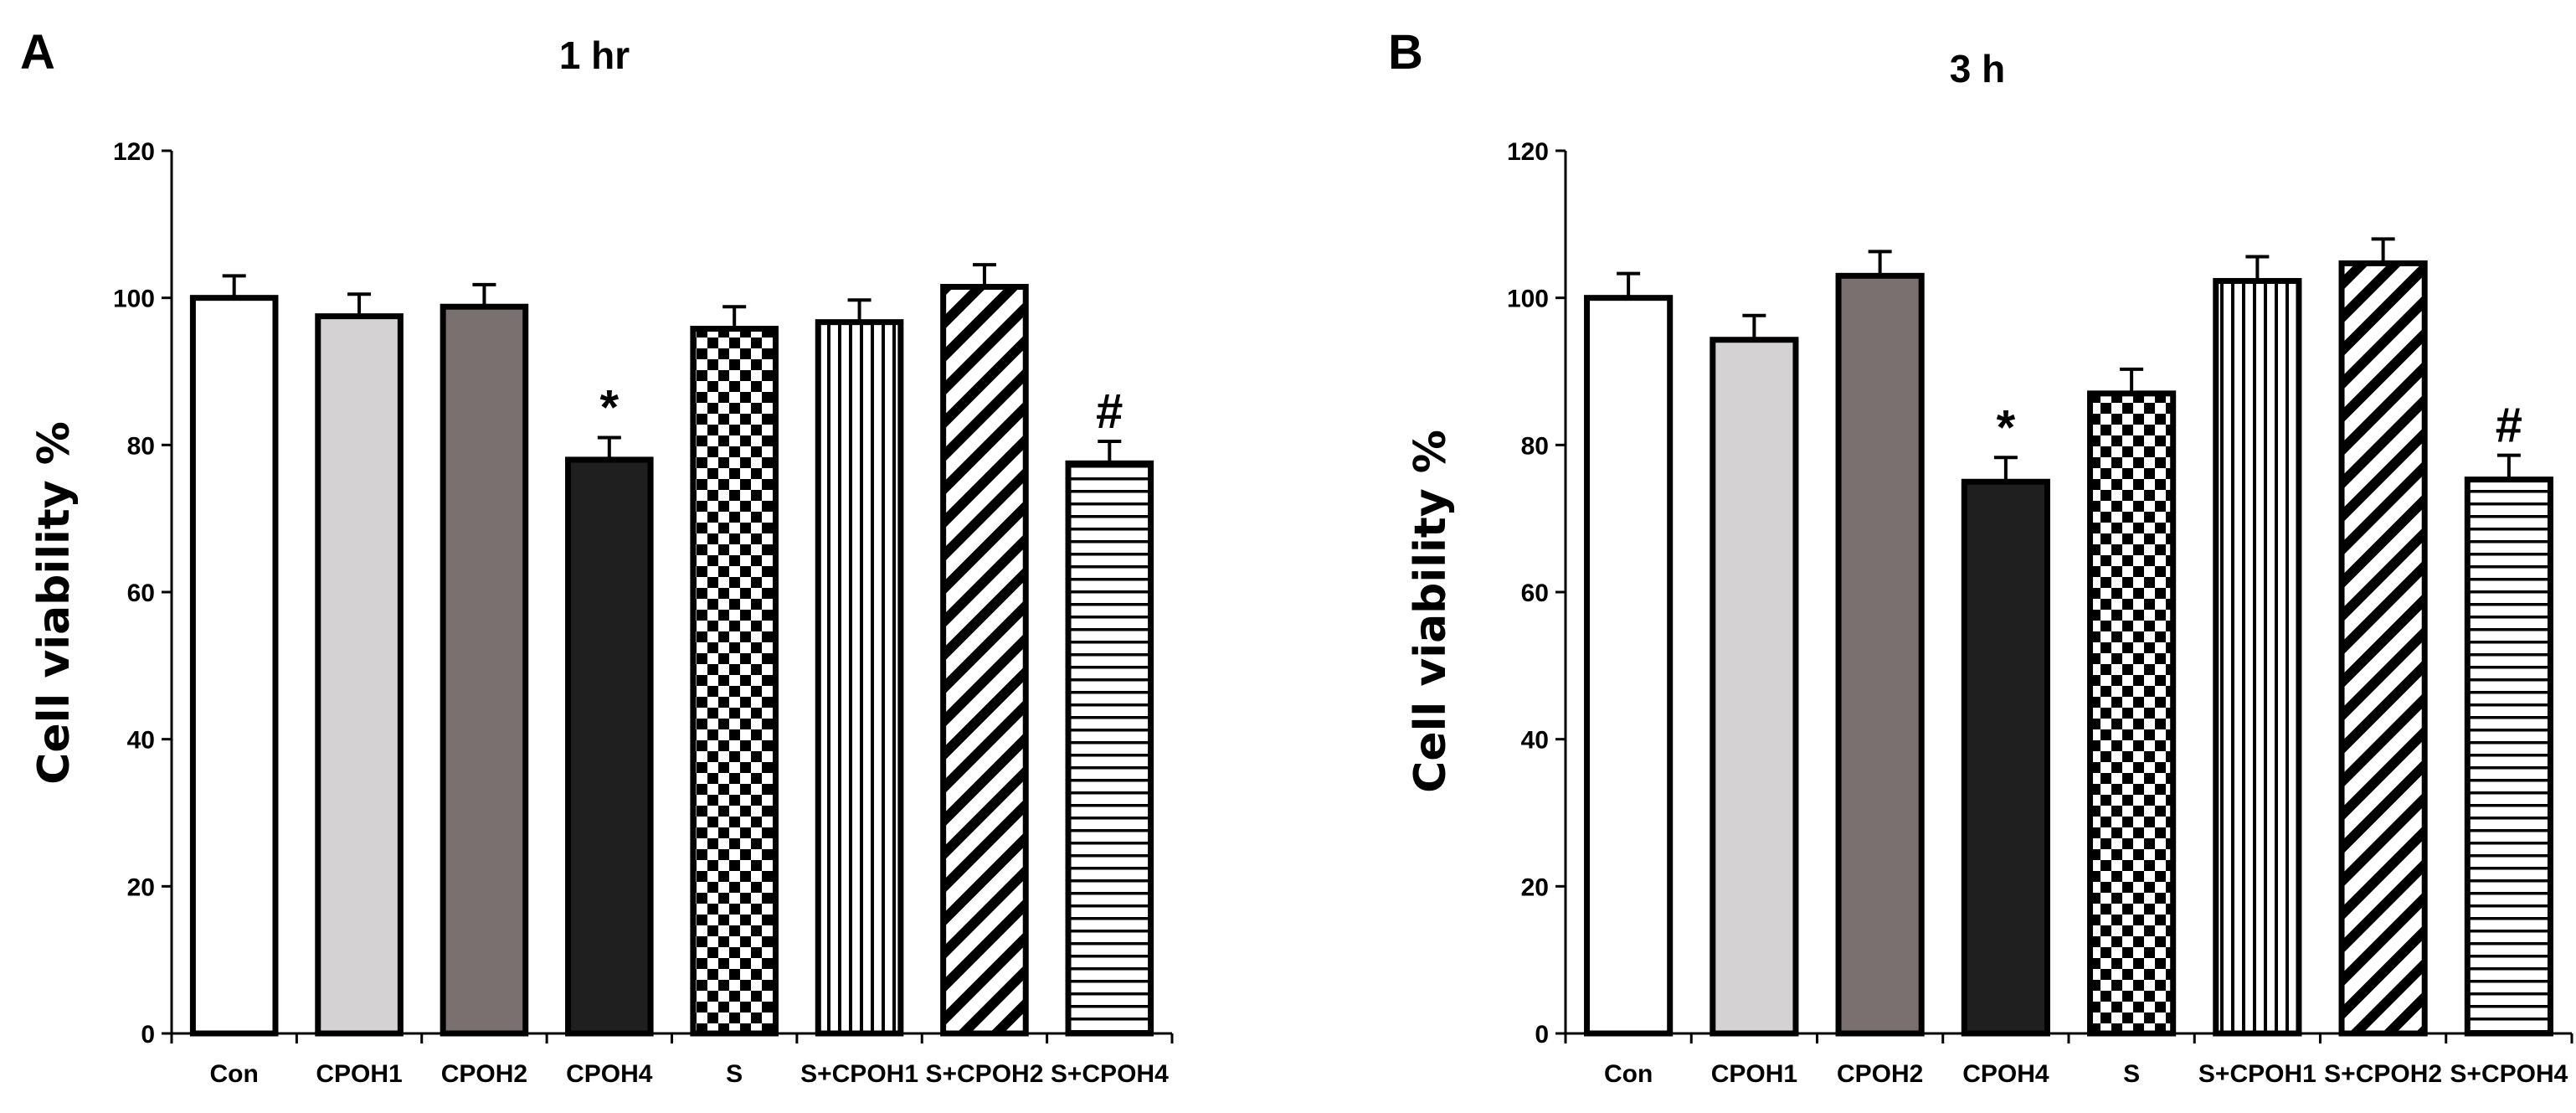 Image resolution: width=2576 pixels, height=1113 pixels. Describe the element at coordinates (1535, 593) in the screenshot. I see `panel-b-y-tick-label: 60` at that location.